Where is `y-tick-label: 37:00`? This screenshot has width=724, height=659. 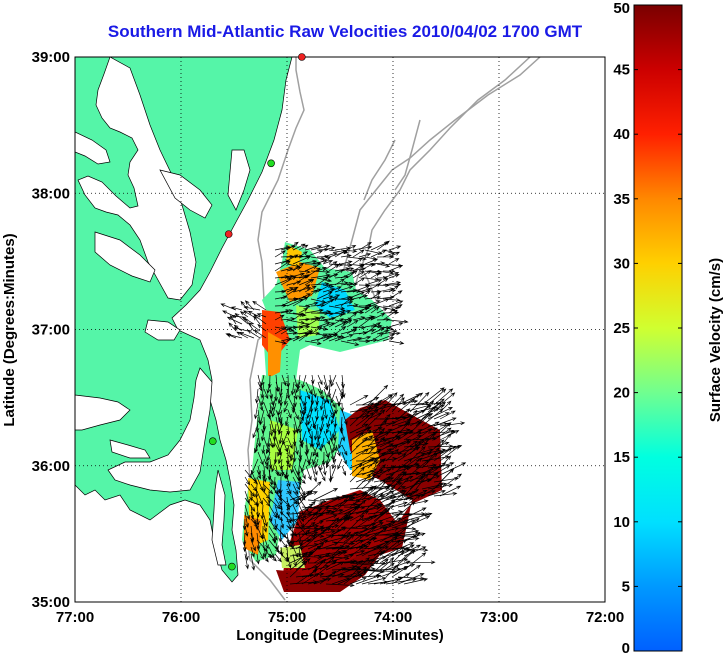
y-tick-label: 37:00 is located at coordinates (51, 330).